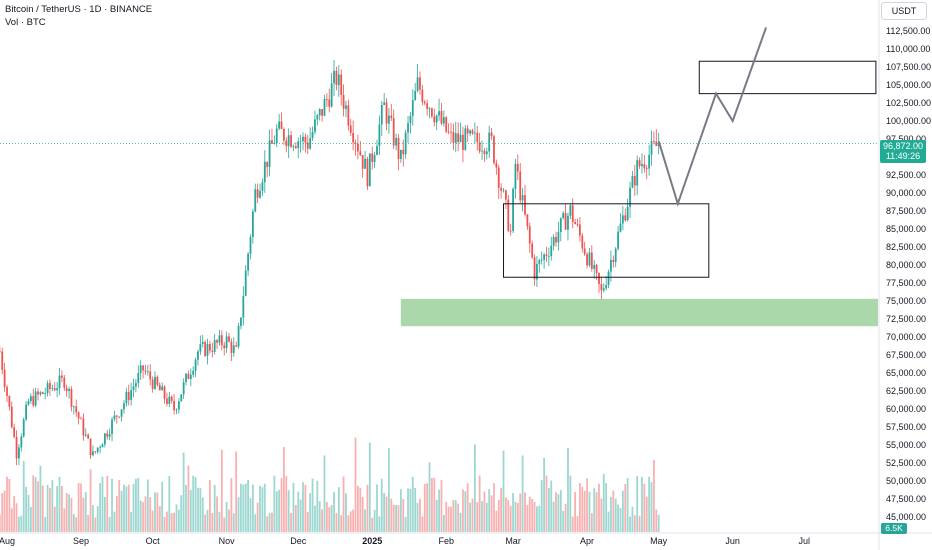 The height and width of the screenshot is (550, 932). I want to click on y-tick-label: 100,000.00, so click(908, 121).